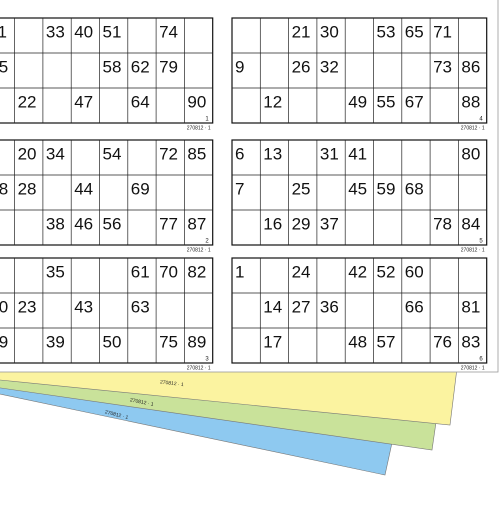 This screenshot has width=500, height=506. What do you see at coordinates (27, 188) in the screenshot?
I see `ticket-number: 28` at bounding box center [27, 188].